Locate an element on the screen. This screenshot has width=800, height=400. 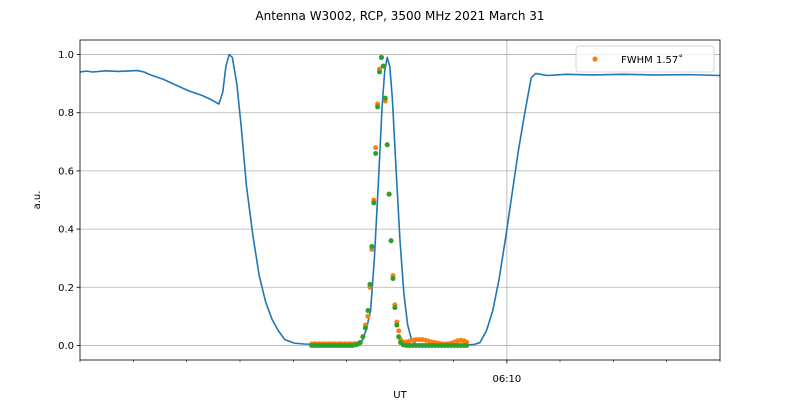
legend-box is located at coordinates (645, 59).